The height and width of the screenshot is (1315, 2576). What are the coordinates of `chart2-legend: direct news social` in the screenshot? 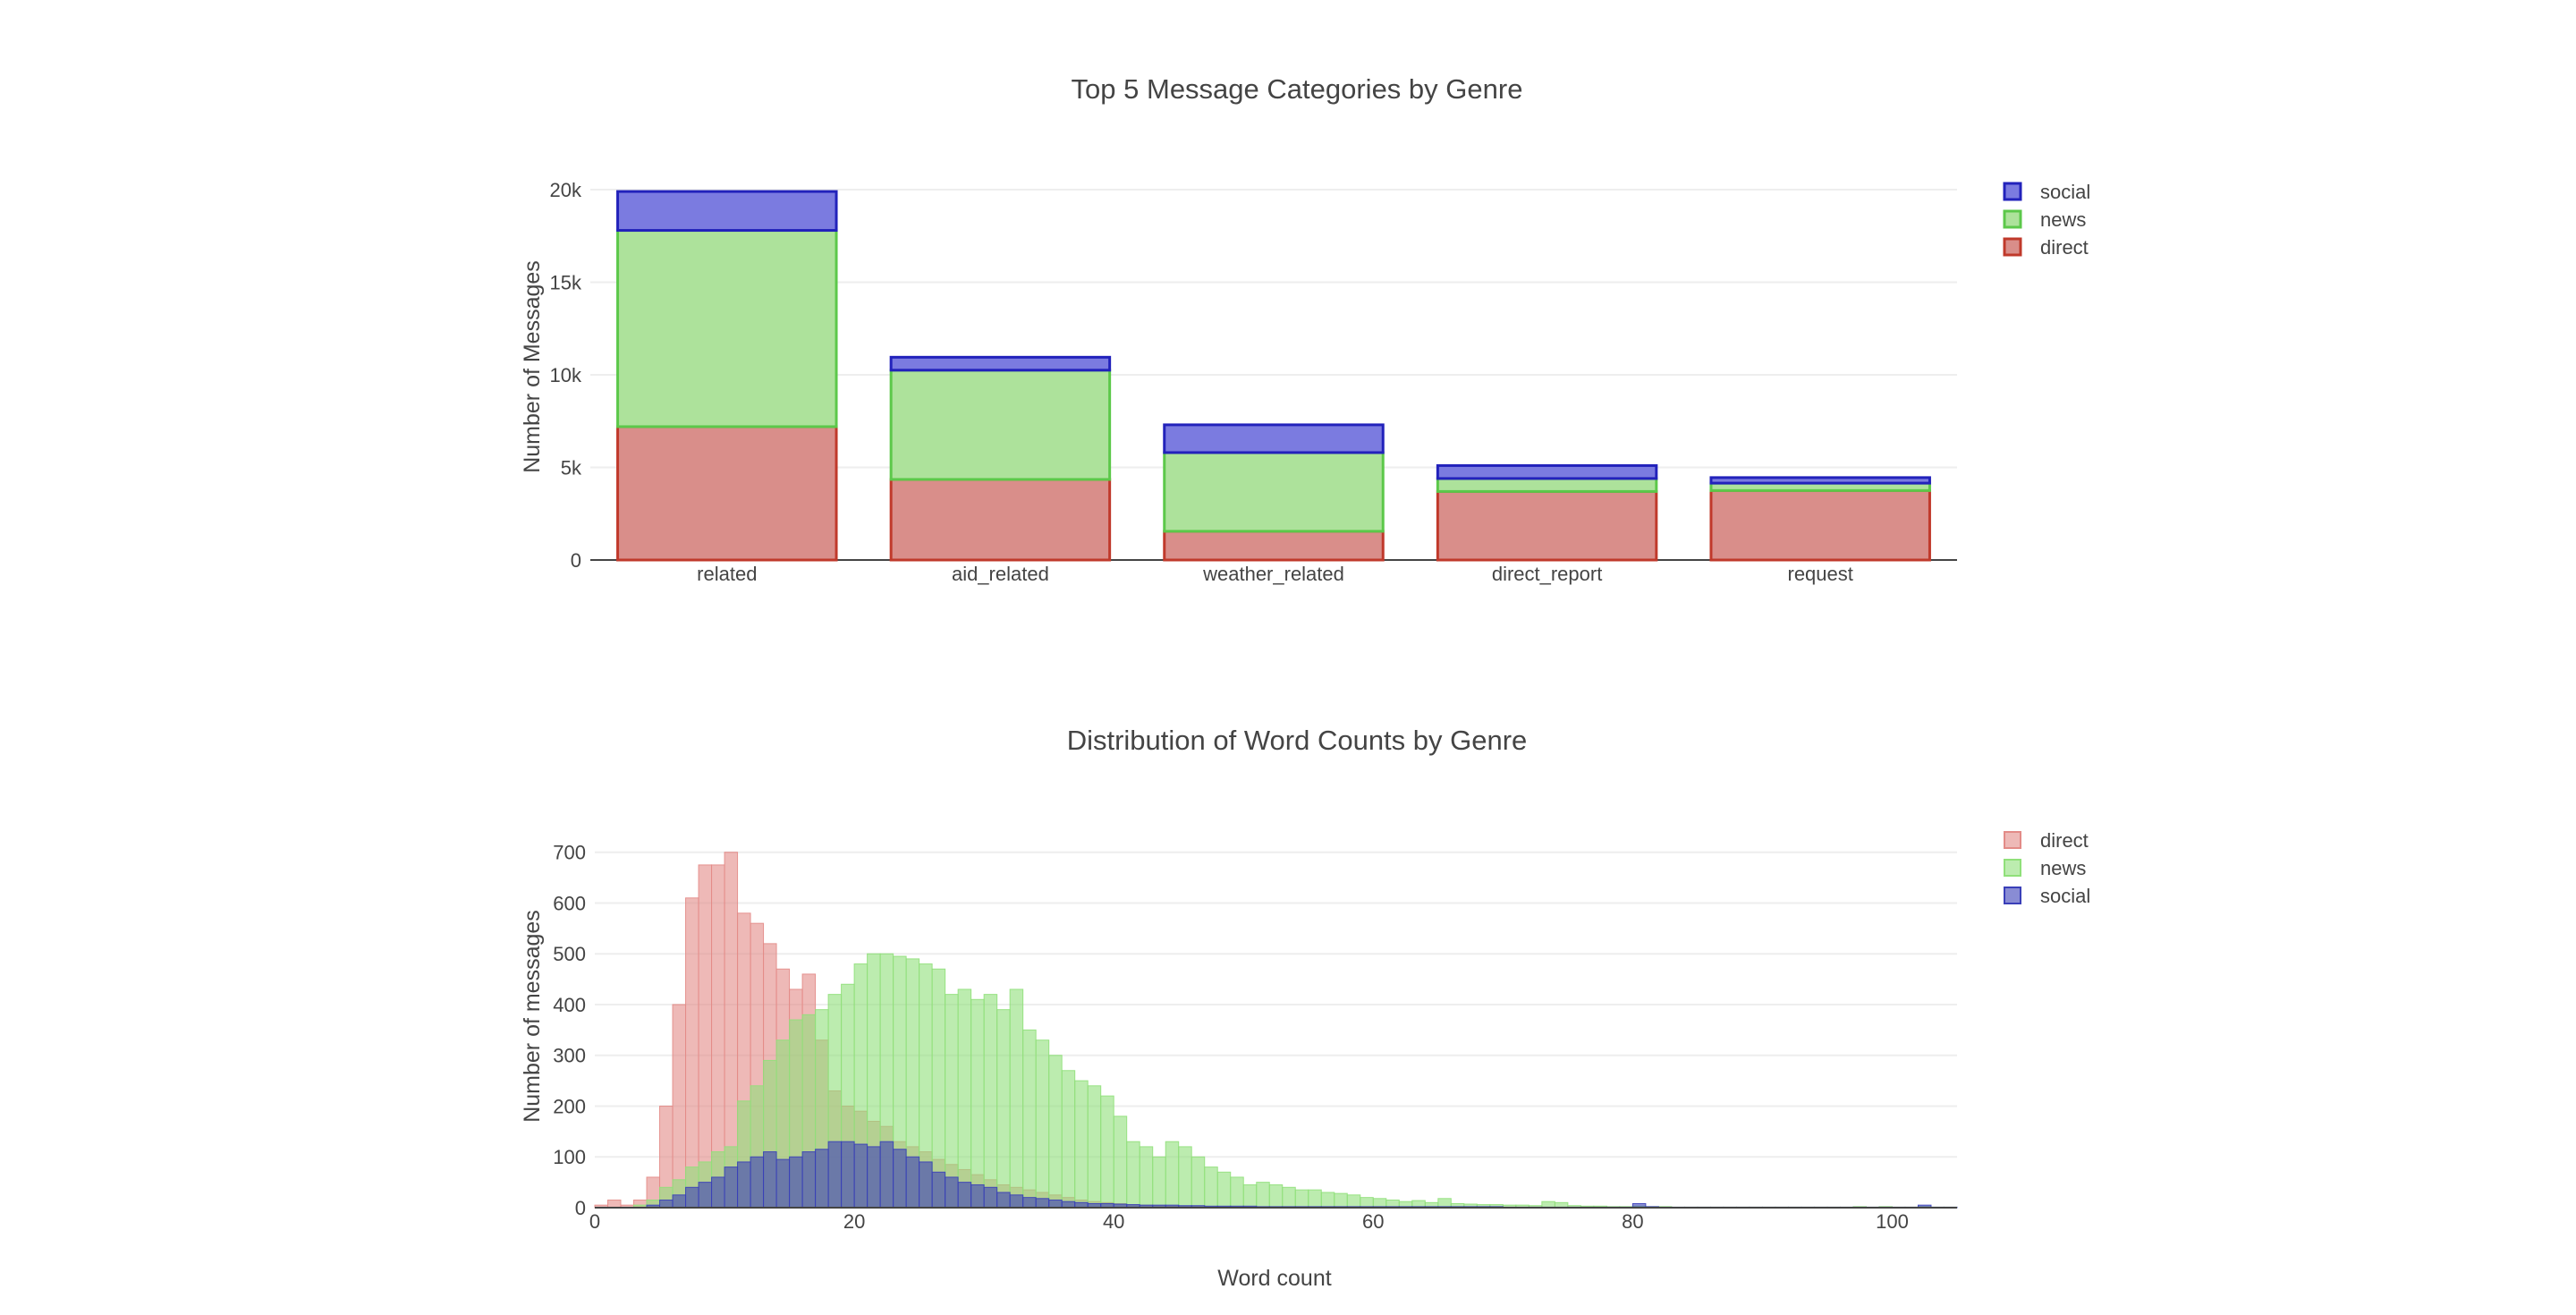 It's located at (2047, 868).